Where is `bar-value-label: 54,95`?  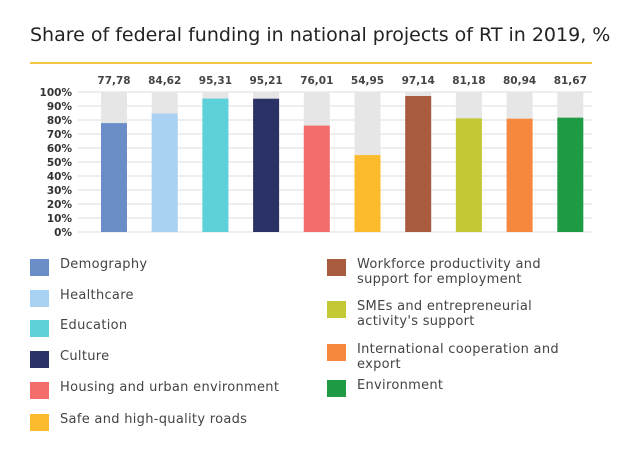 bar-value-label: 54,95 is located at coordinates (367, 81).